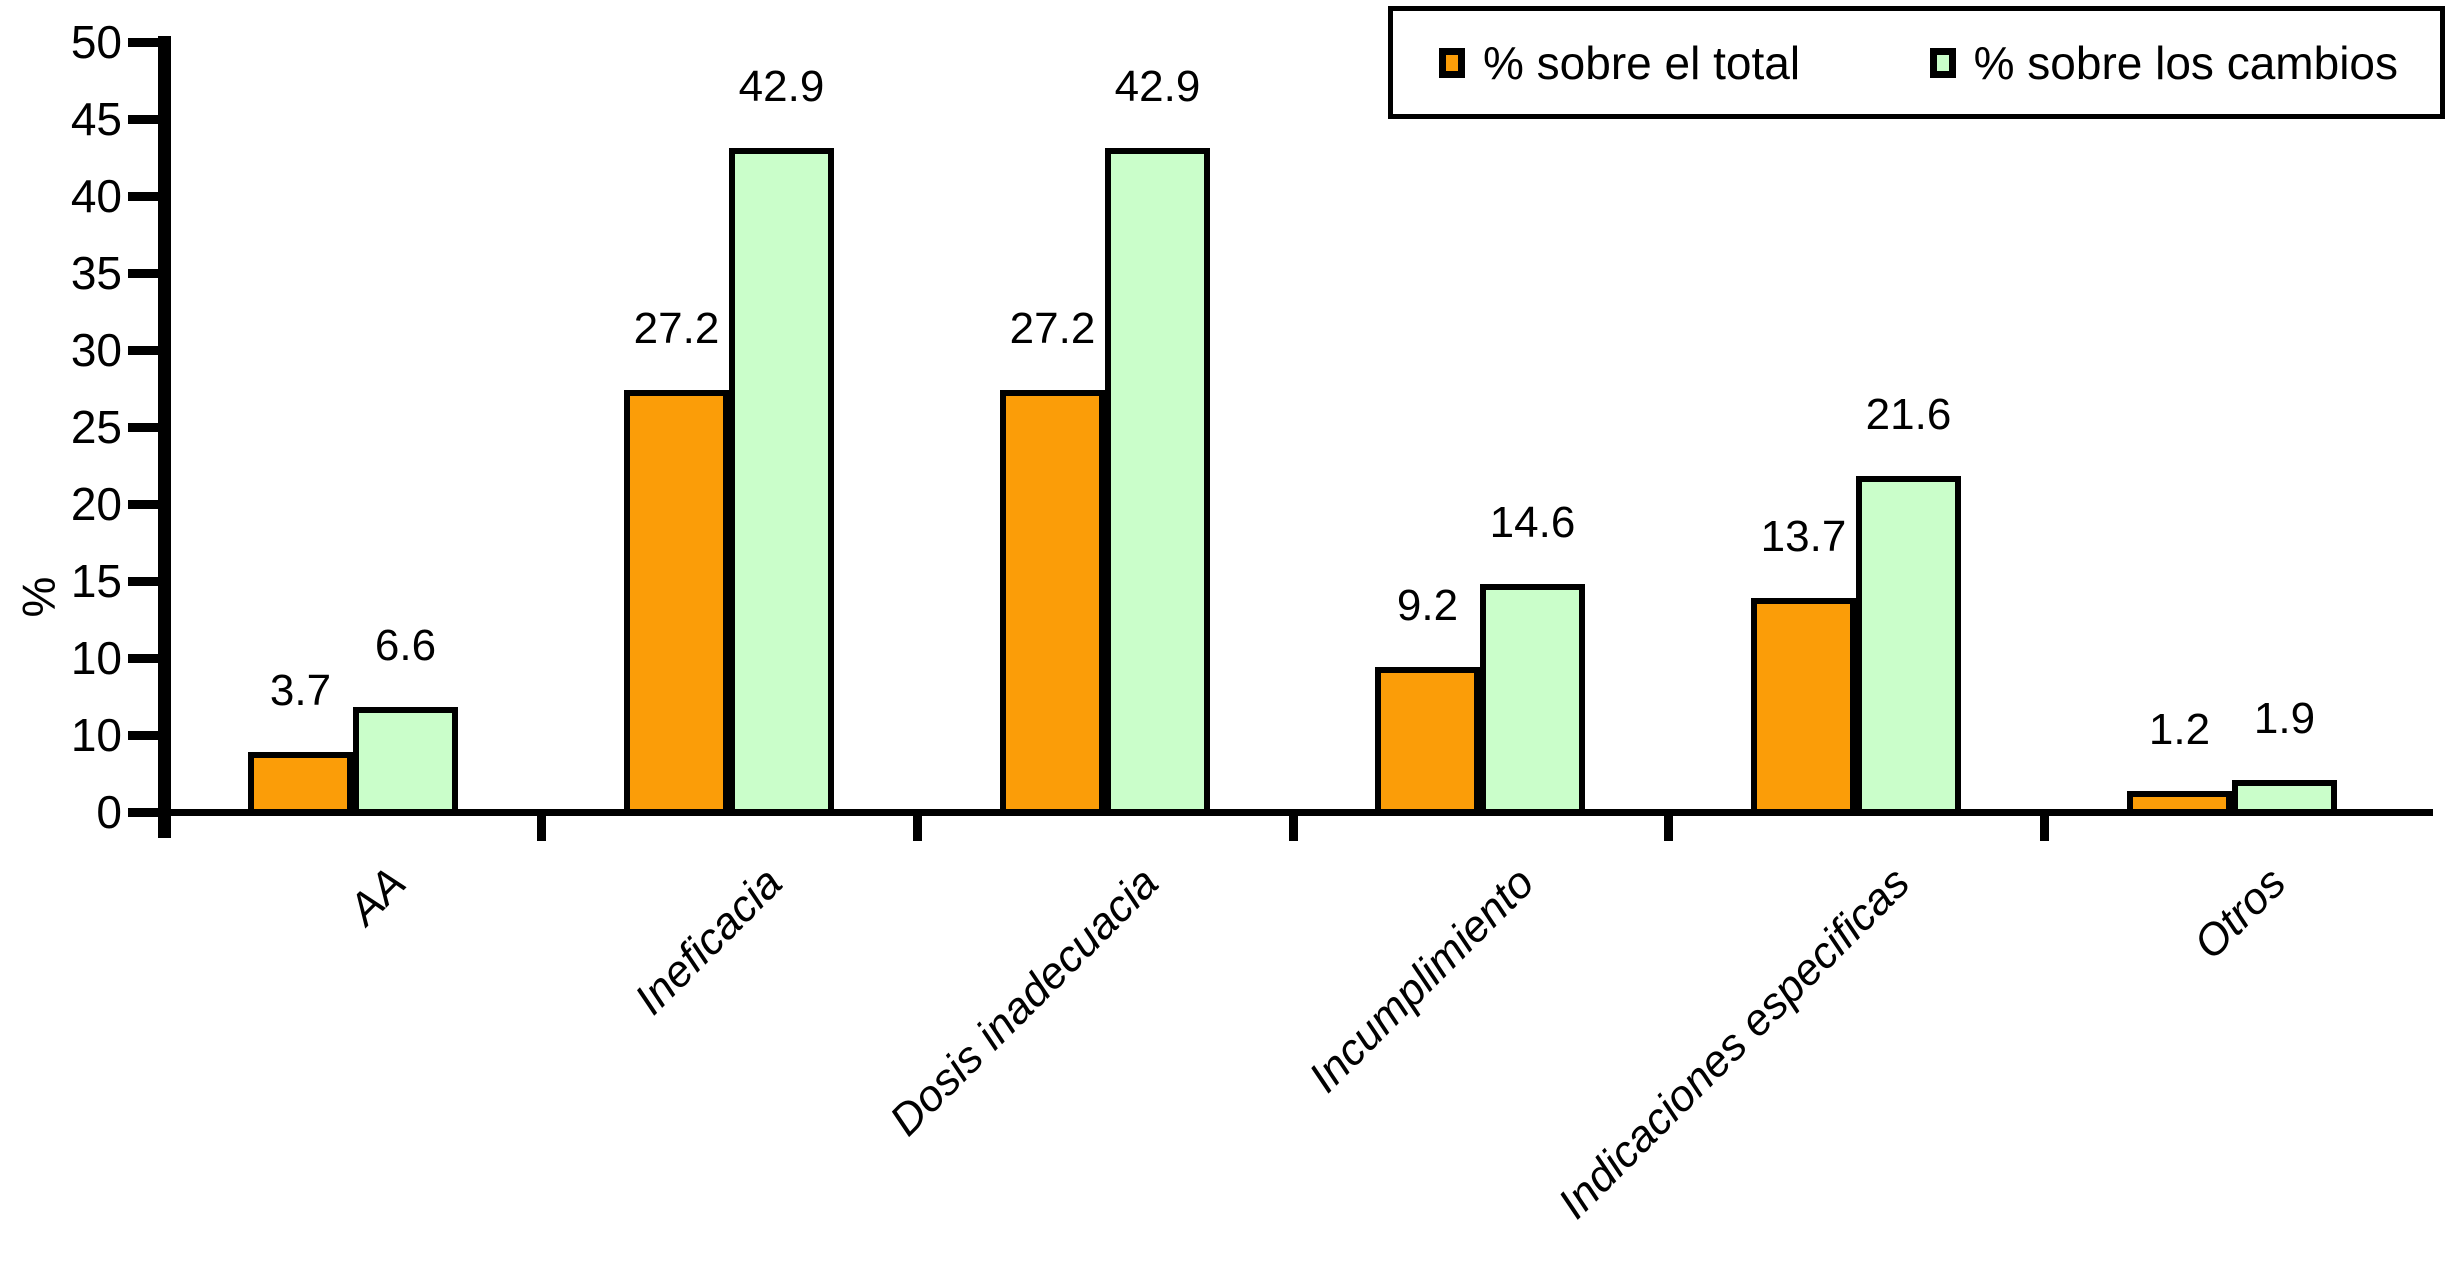  What do you see at coordinates (1942, 62) in the screenshot?
I see `legend-swatch-green-icon` at bounding box center [1942, 62].